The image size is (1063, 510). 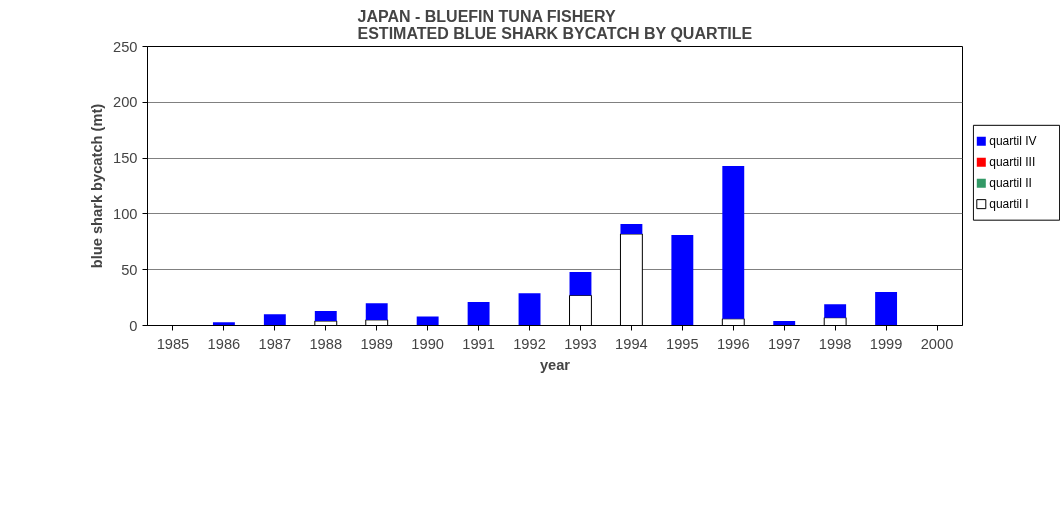 What do you see at coordinates (275, 343) in the screenshot?
I see `x-tick-label: 1987` at bounding box center [275, 343].